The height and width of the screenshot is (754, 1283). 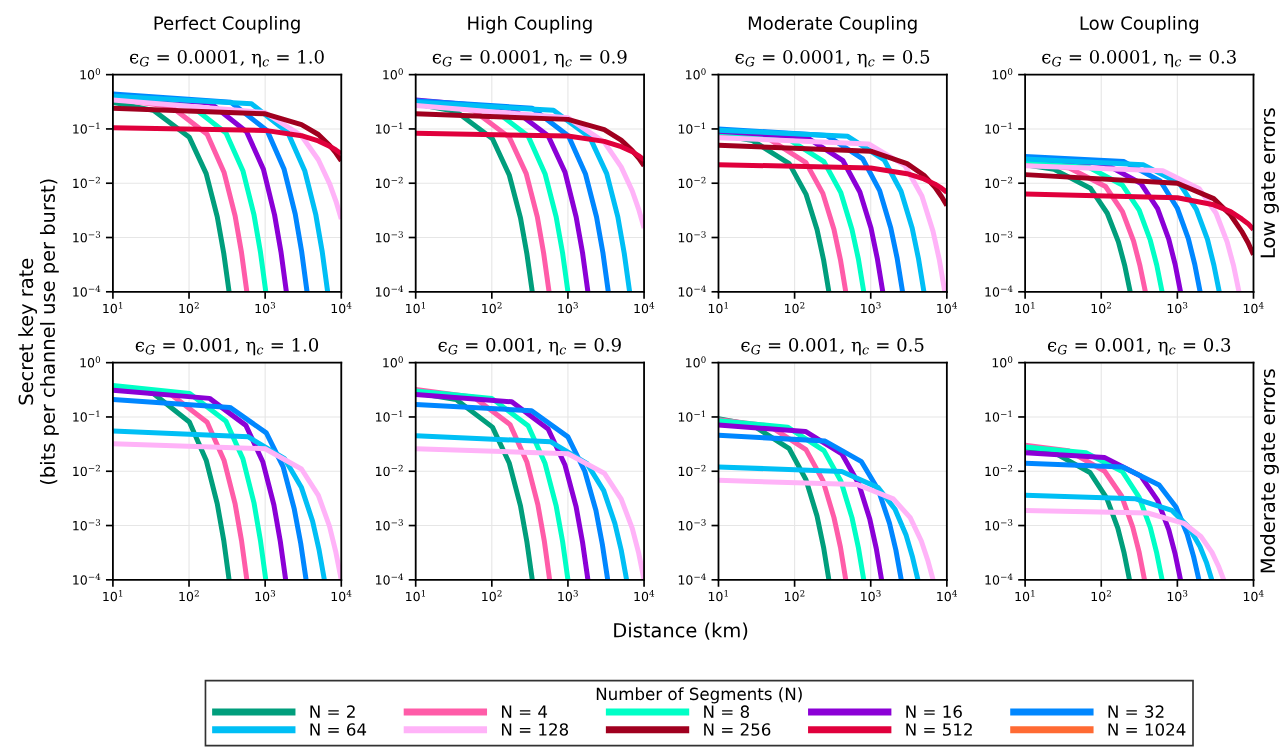 What do you see at coordinates (832, 24) in the screenshot?
I see `chart-title: Moderate Coupling` at bounding box center [832, 24].